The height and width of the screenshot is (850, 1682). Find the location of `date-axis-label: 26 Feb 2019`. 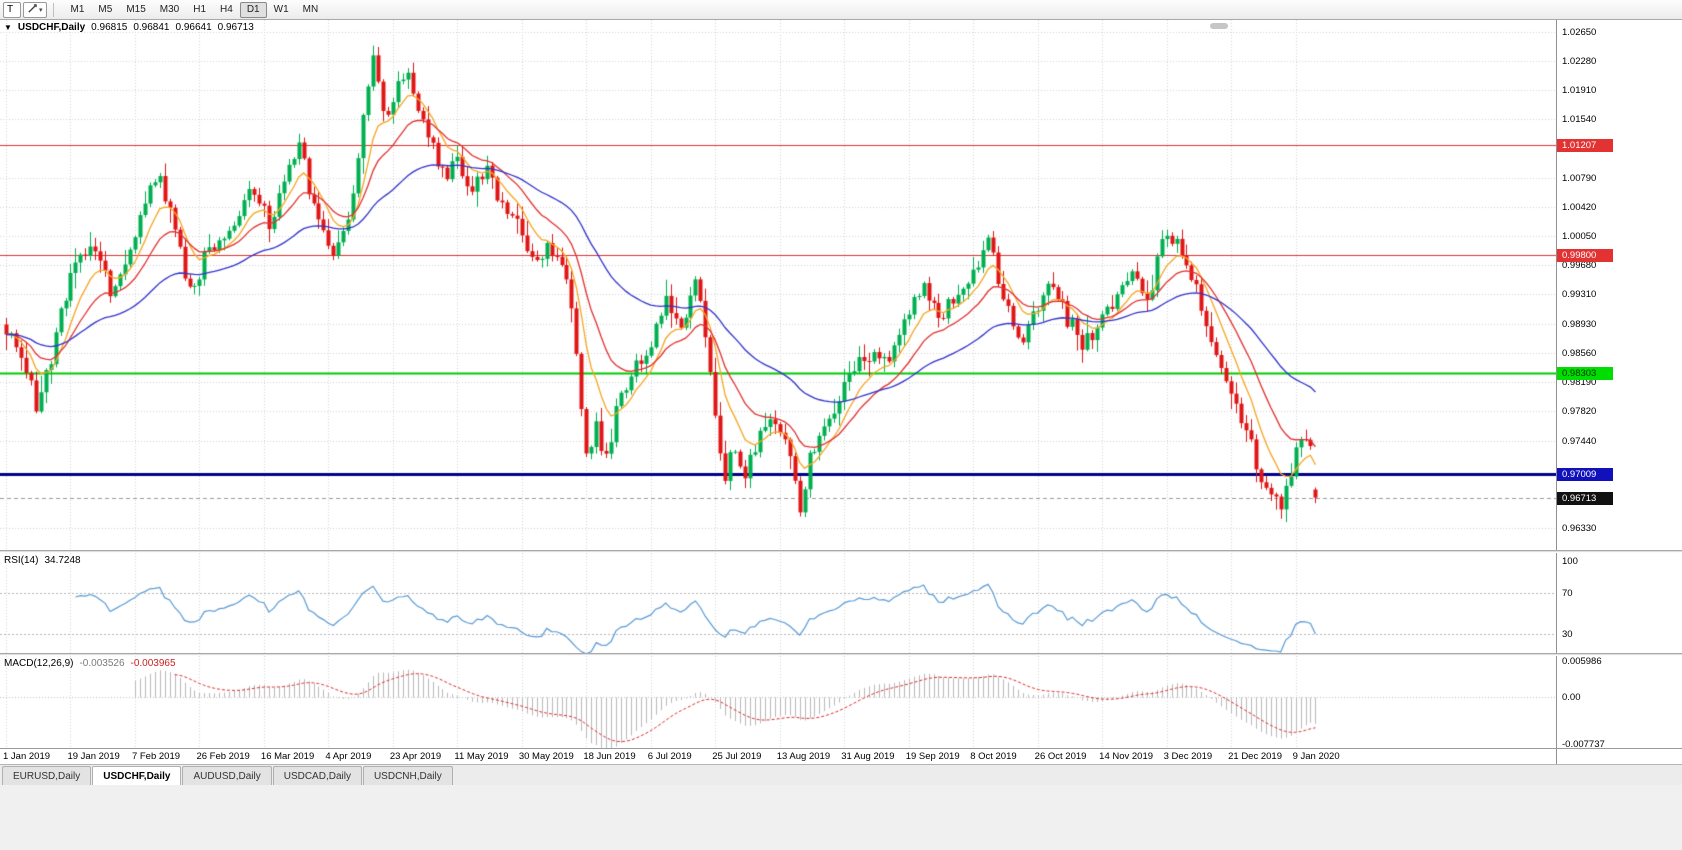

date-axis-label: 26 Feb 2019 is located at coordinates (223, 756).